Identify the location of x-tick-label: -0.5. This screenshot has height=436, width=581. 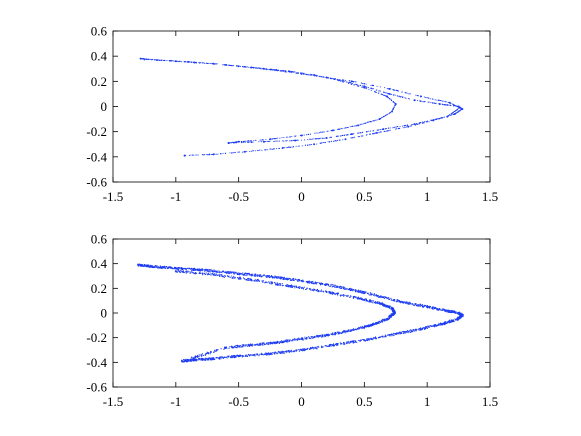
(238, 401).